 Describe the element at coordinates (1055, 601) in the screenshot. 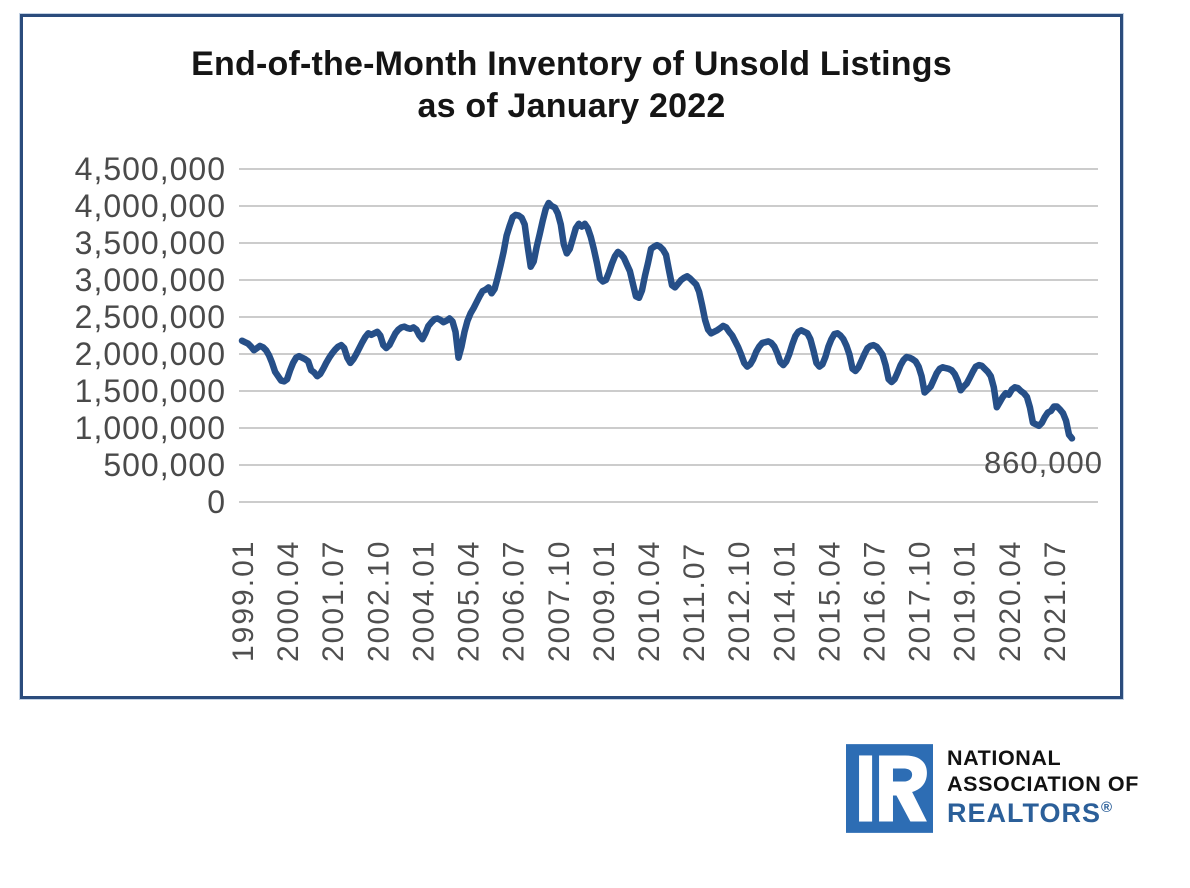

I see `x-axis-tick-label: 2021.07` at that location.